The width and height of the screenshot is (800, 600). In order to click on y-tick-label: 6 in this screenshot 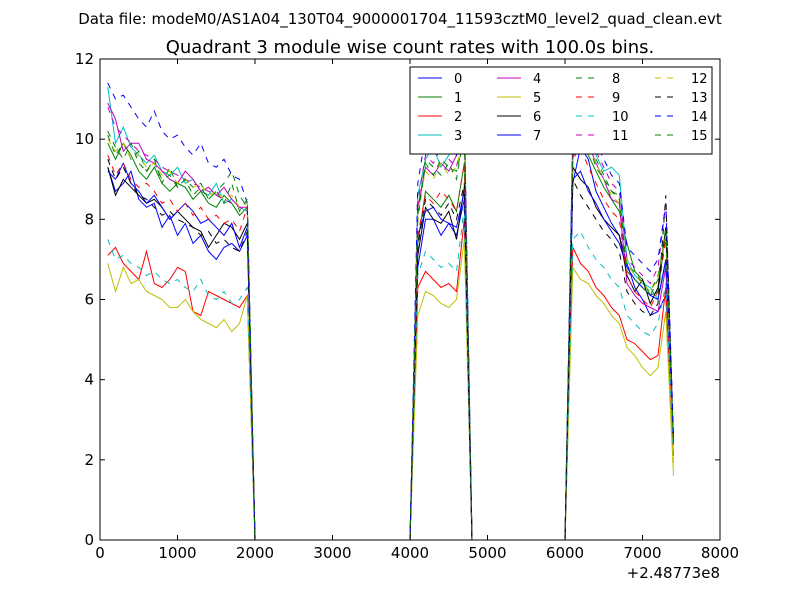, I will do `click(89, 300)`.